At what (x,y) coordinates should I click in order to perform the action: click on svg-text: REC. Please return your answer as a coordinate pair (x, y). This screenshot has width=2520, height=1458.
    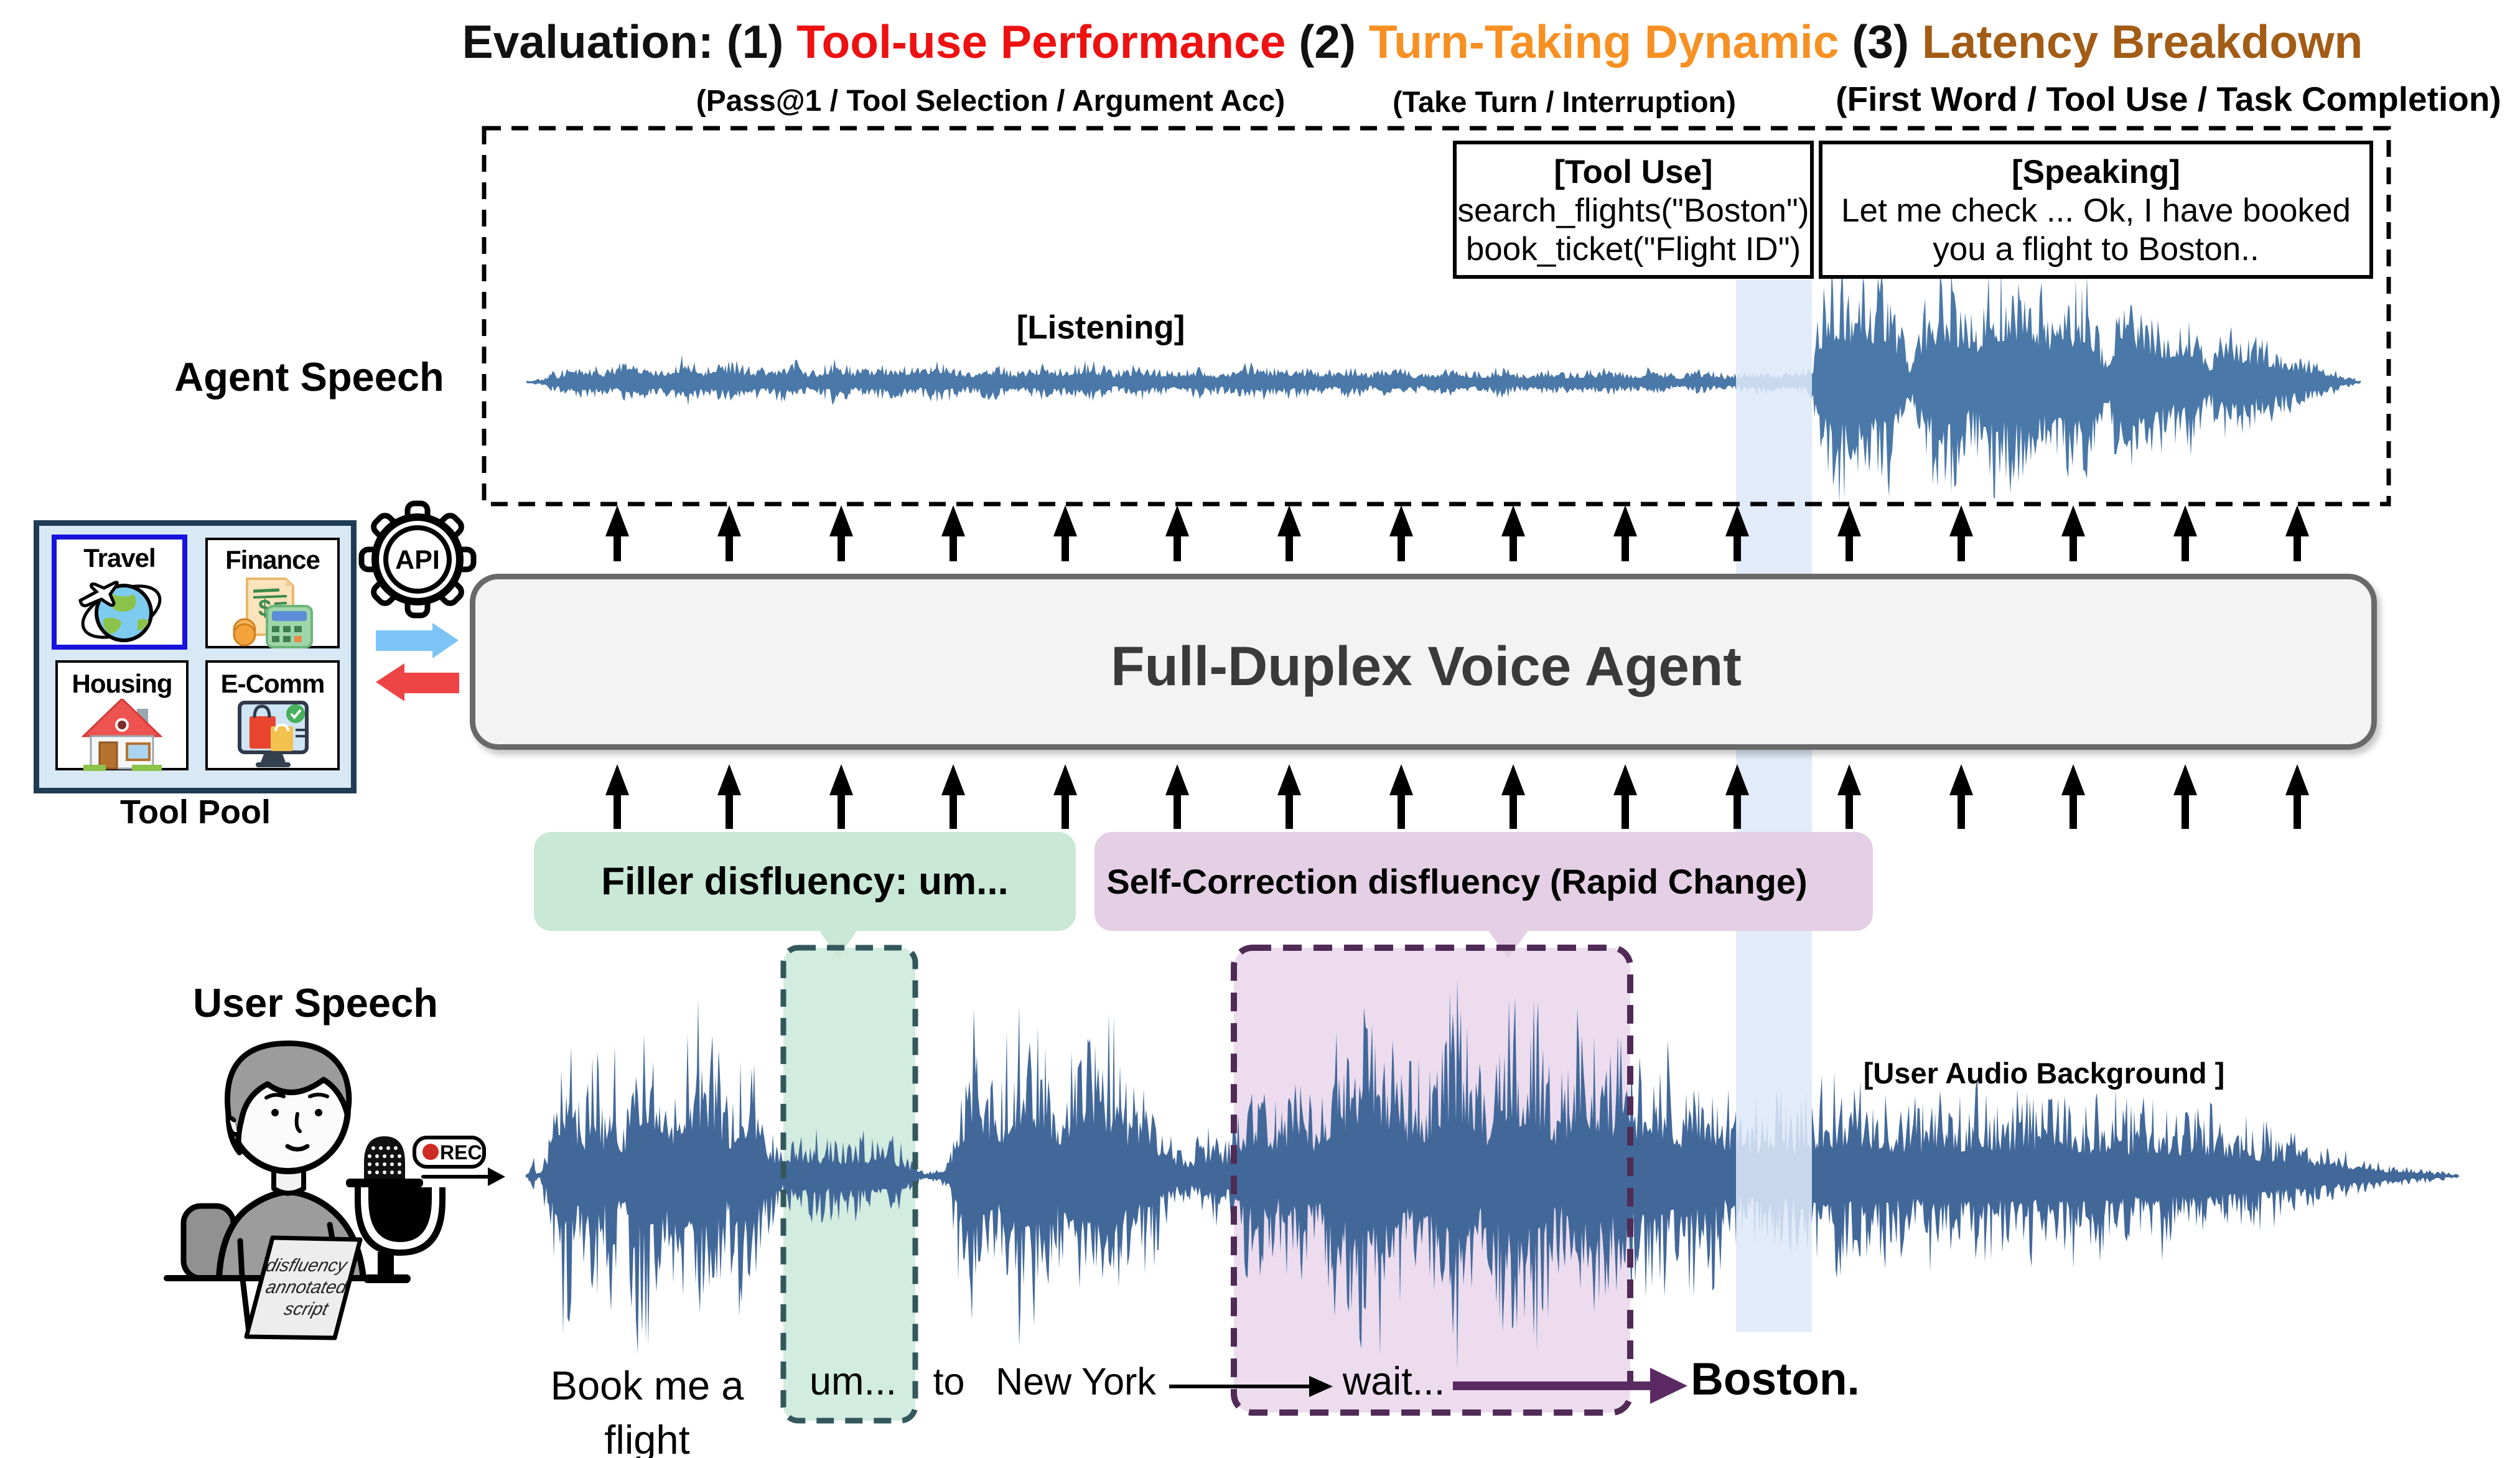
    Looking at the image, I should click on (461, 1152).